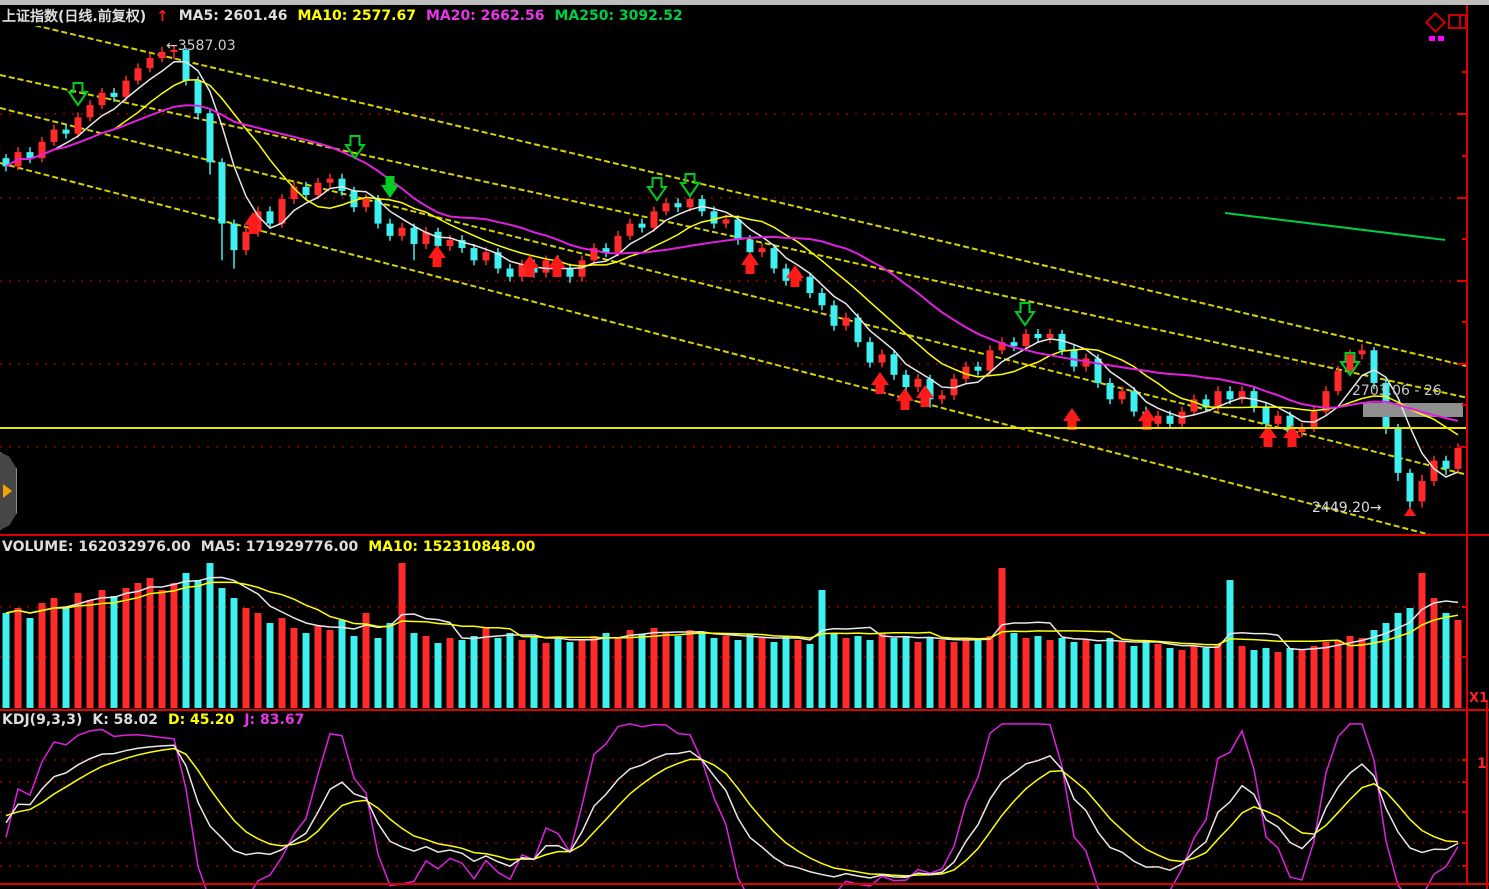  I want to click on flyout-expand-arrow-icon, so click(7, 491).